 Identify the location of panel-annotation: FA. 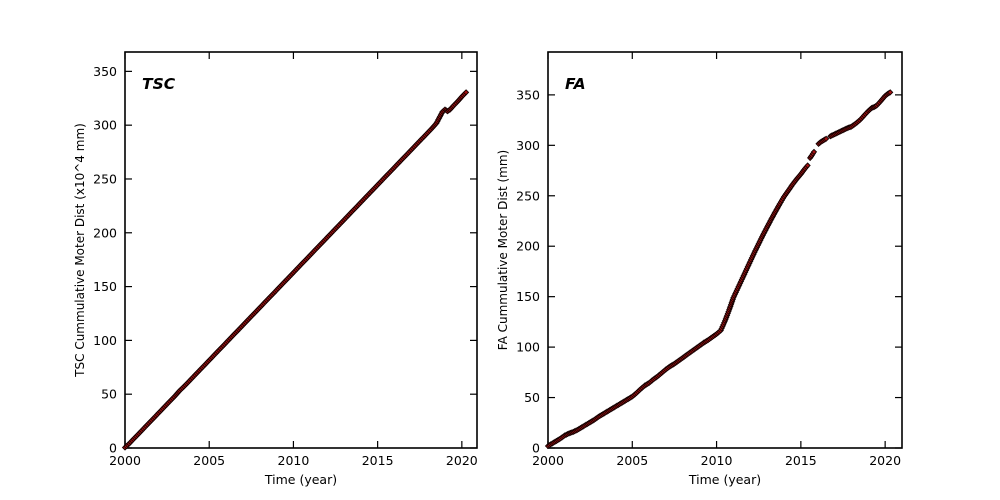
(575, 84).